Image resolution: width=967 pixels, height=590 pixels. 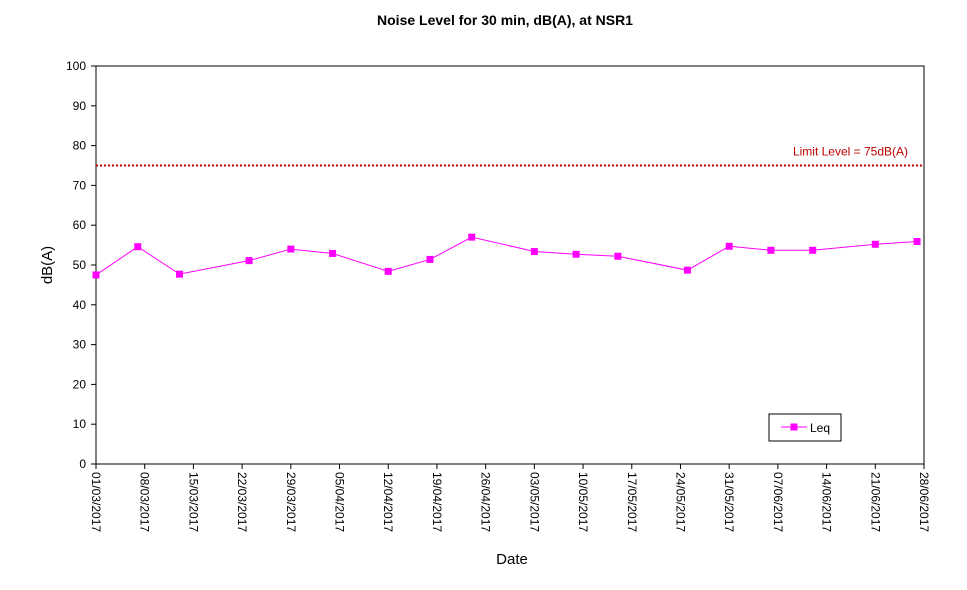 I want to click on x-tick-label: 17/05/2017, so click(x=632, y=502).